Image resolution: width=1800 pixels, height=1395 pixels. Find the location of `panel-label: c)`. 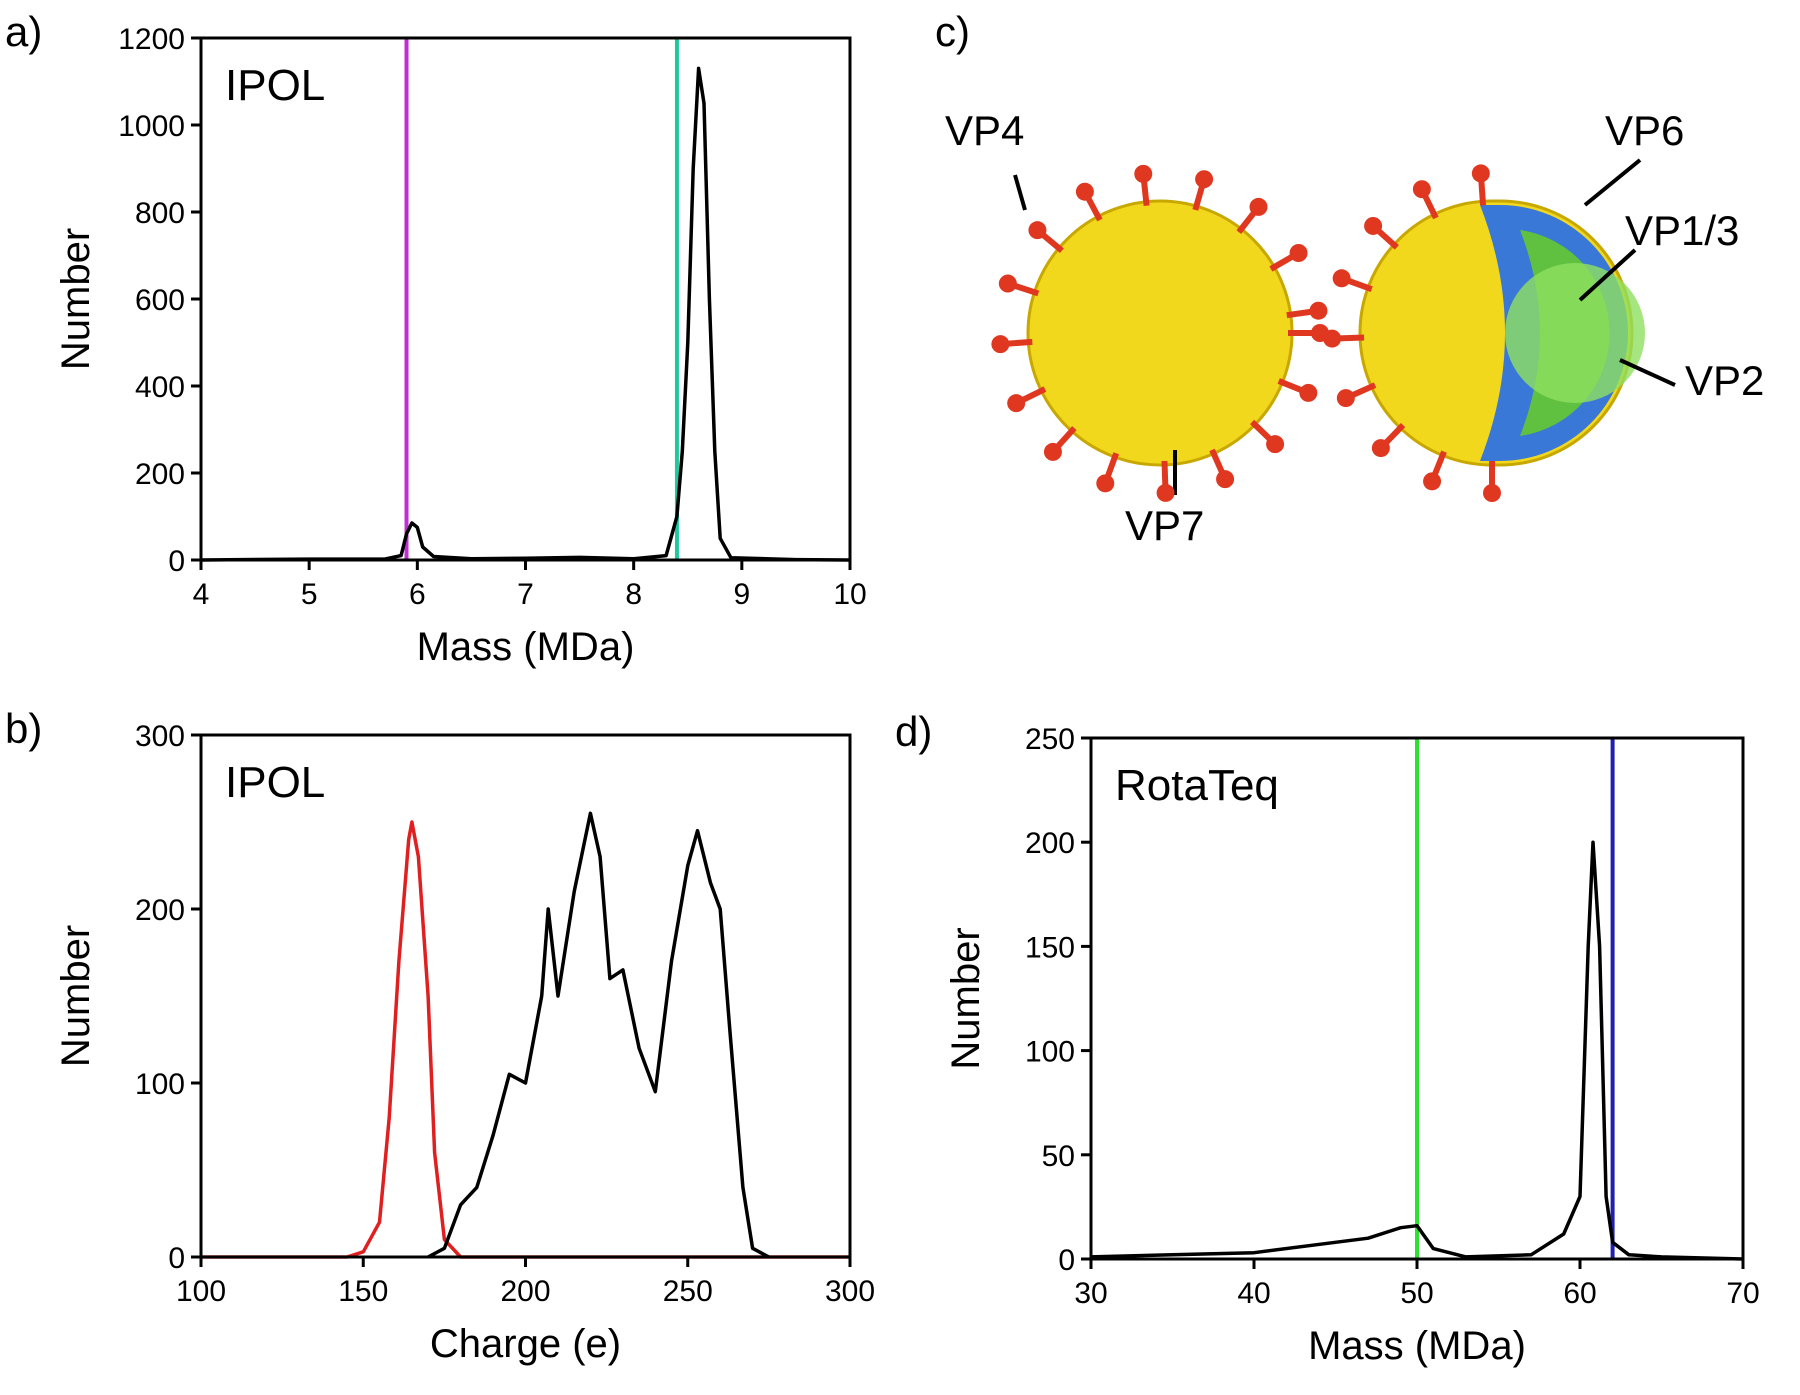

panel-label: c) is located at coordinates (952, 31).